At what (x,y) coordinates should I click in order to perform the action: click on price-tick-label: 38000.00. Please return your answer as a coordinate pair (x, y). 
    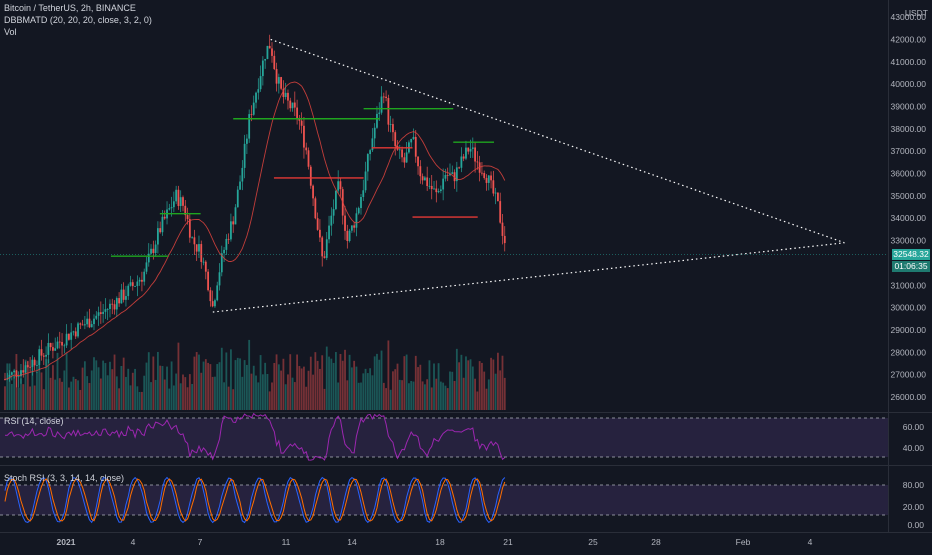
    Looking at the image, I should click on (909, 129).